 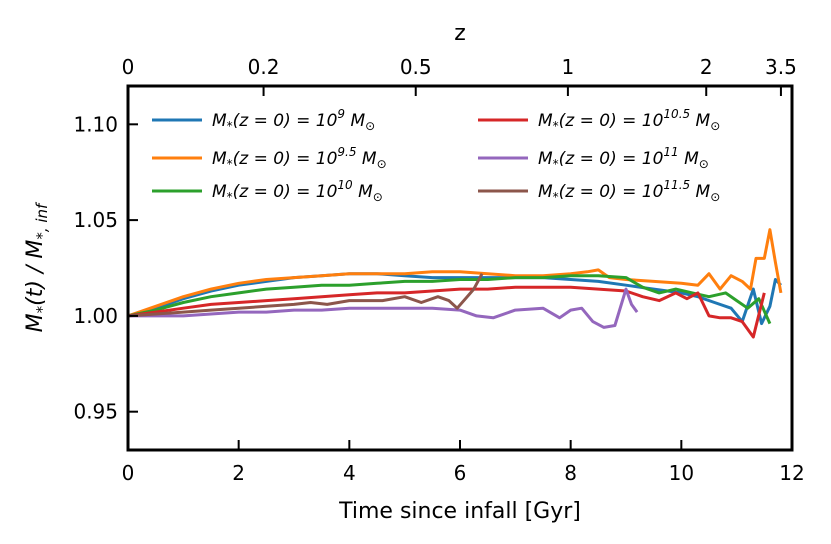 What do you see at coordinates (781, 67) in the screenshot?
I see `top-tick-label: 3.5` at bounding box center [781, 67].